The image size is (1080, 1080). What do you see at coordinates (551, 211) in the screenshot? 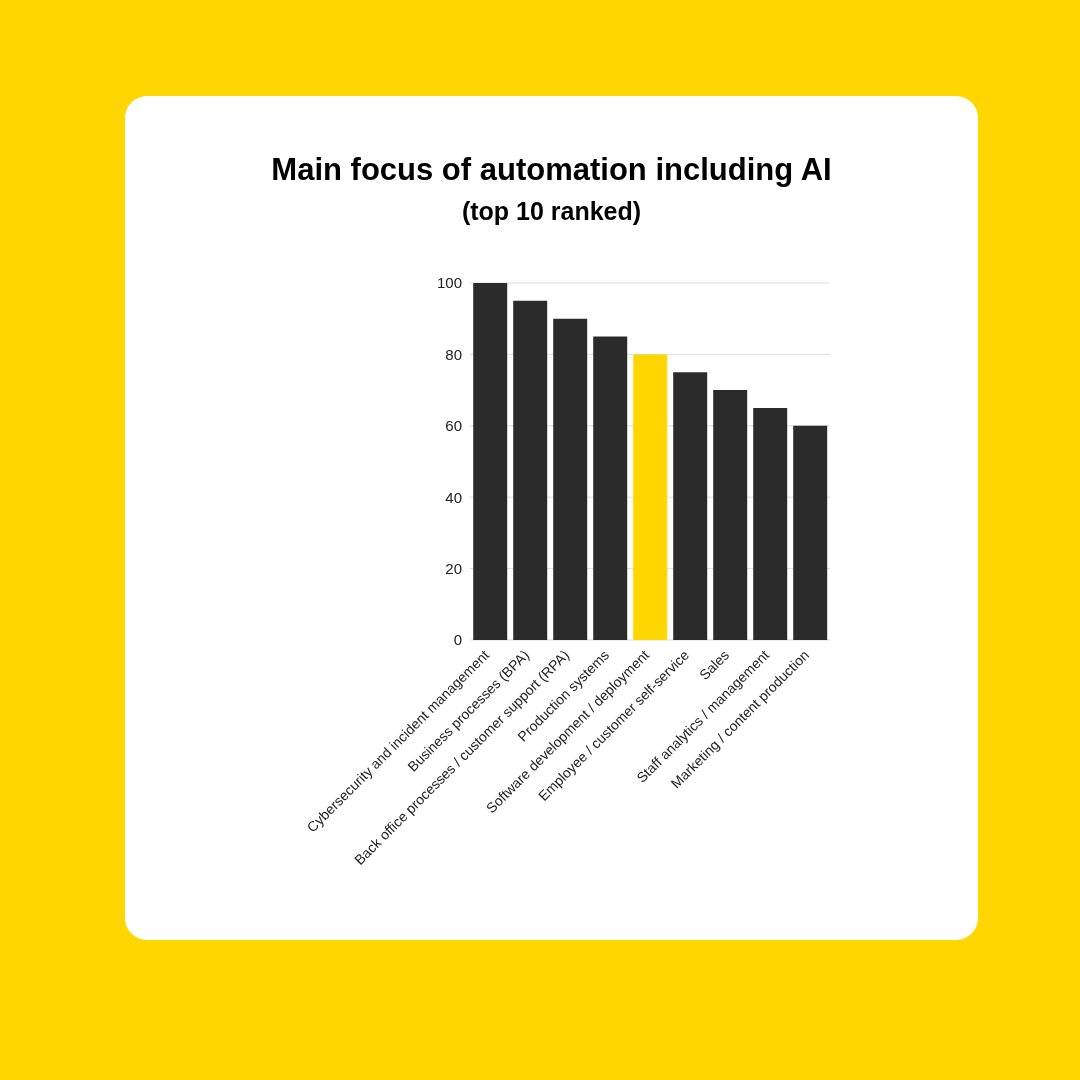
I see `chart-subtitle: (top 10 ranked)` at bounding box center [551, 211].